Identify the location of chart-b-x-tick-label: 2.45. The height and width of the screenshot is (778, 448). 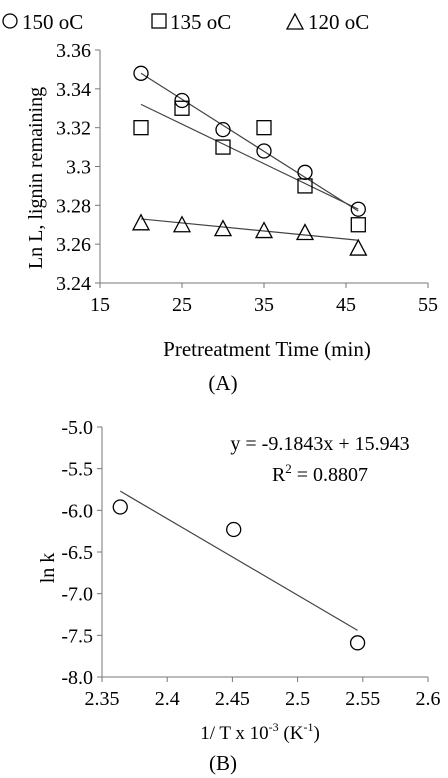
(232, 699).